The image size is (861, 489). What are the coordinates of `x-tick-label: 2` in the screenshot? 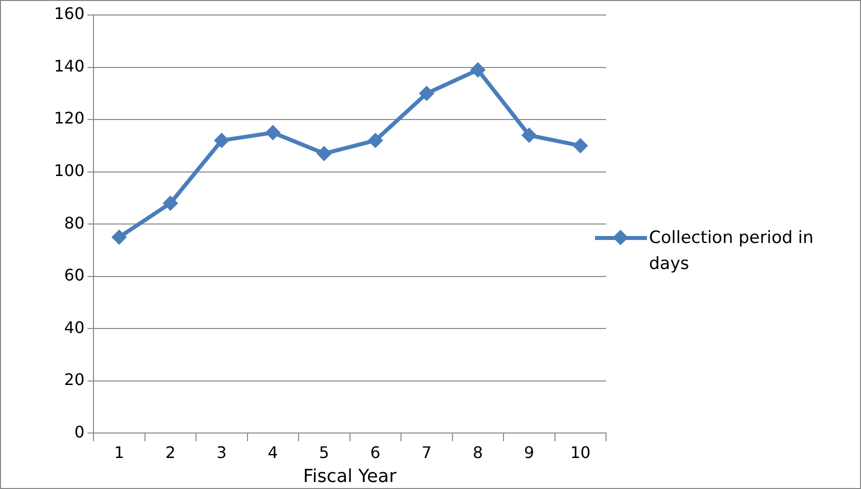 It's located at (170, 452).